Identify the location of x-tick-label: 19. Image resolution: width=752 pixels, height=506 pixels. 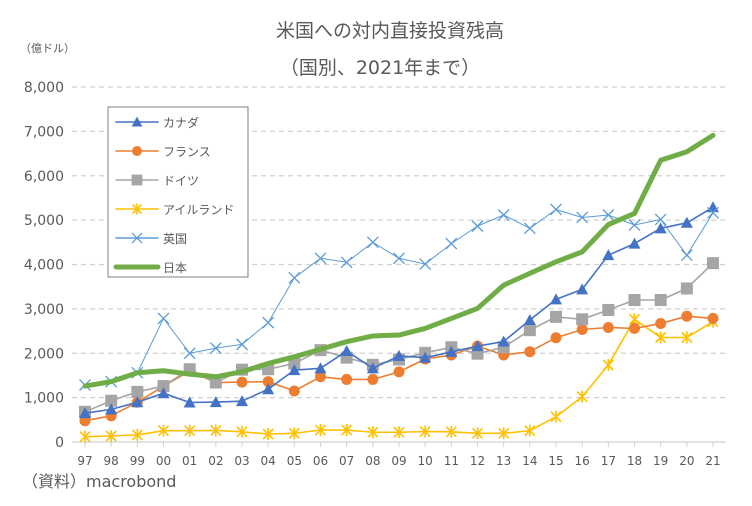
(660, 461).